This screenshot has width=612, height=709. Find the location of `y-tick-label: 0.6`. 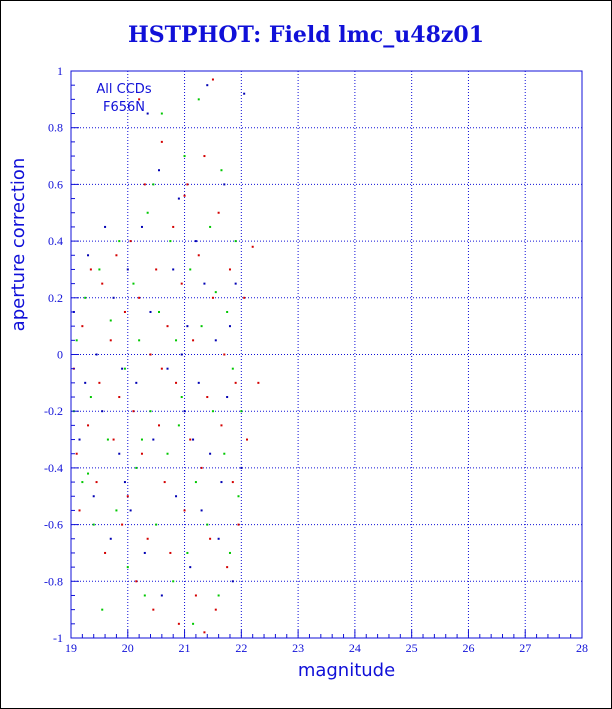

y-tick-label: 0.6 is located at coordinates (55, 184).